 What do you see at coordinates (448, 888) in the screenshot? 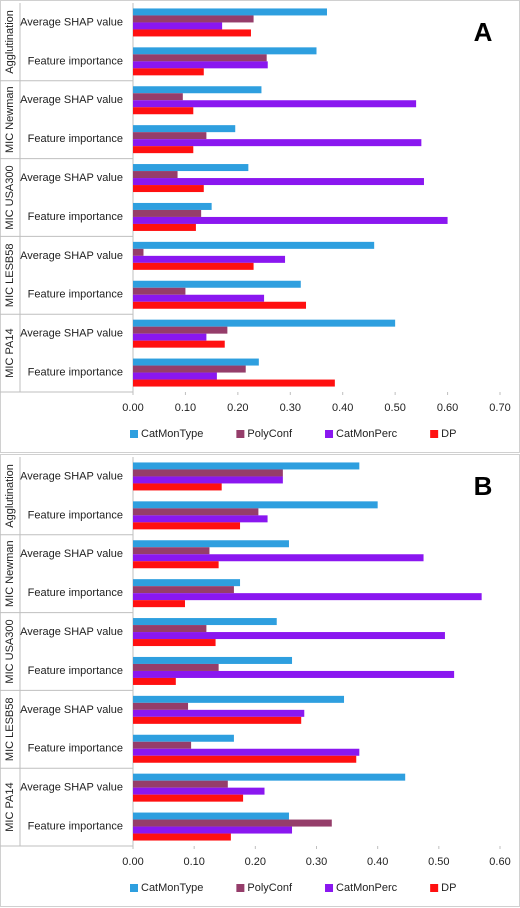
I see `legend-label: DP` at bounding box center [448, 888].